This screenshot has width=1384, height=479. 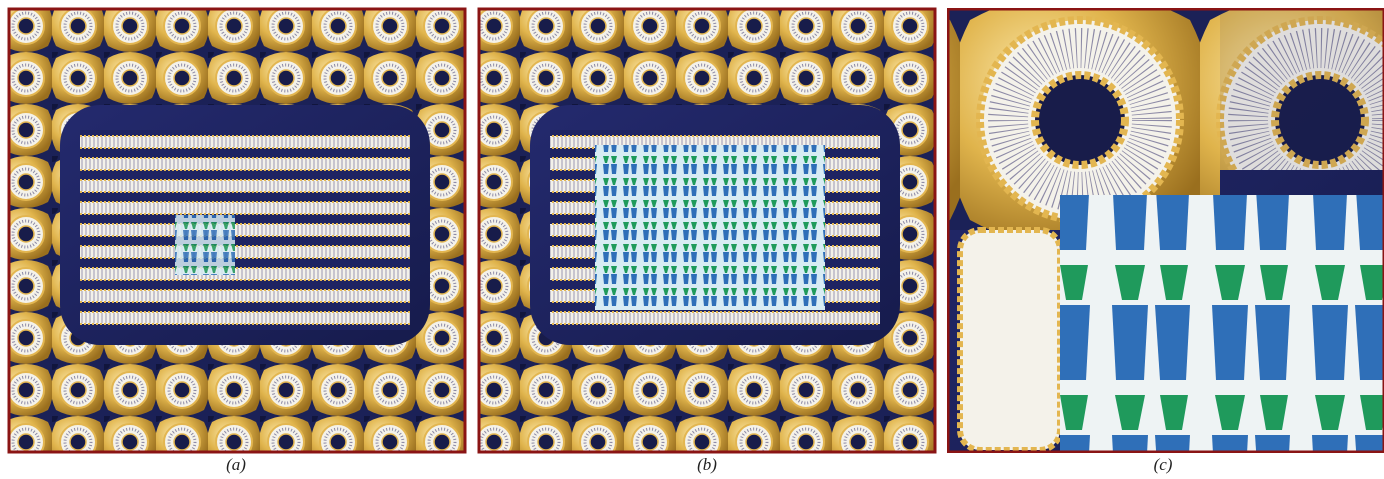 I want to click on protein-lattice, so click(x=1222, y=324).